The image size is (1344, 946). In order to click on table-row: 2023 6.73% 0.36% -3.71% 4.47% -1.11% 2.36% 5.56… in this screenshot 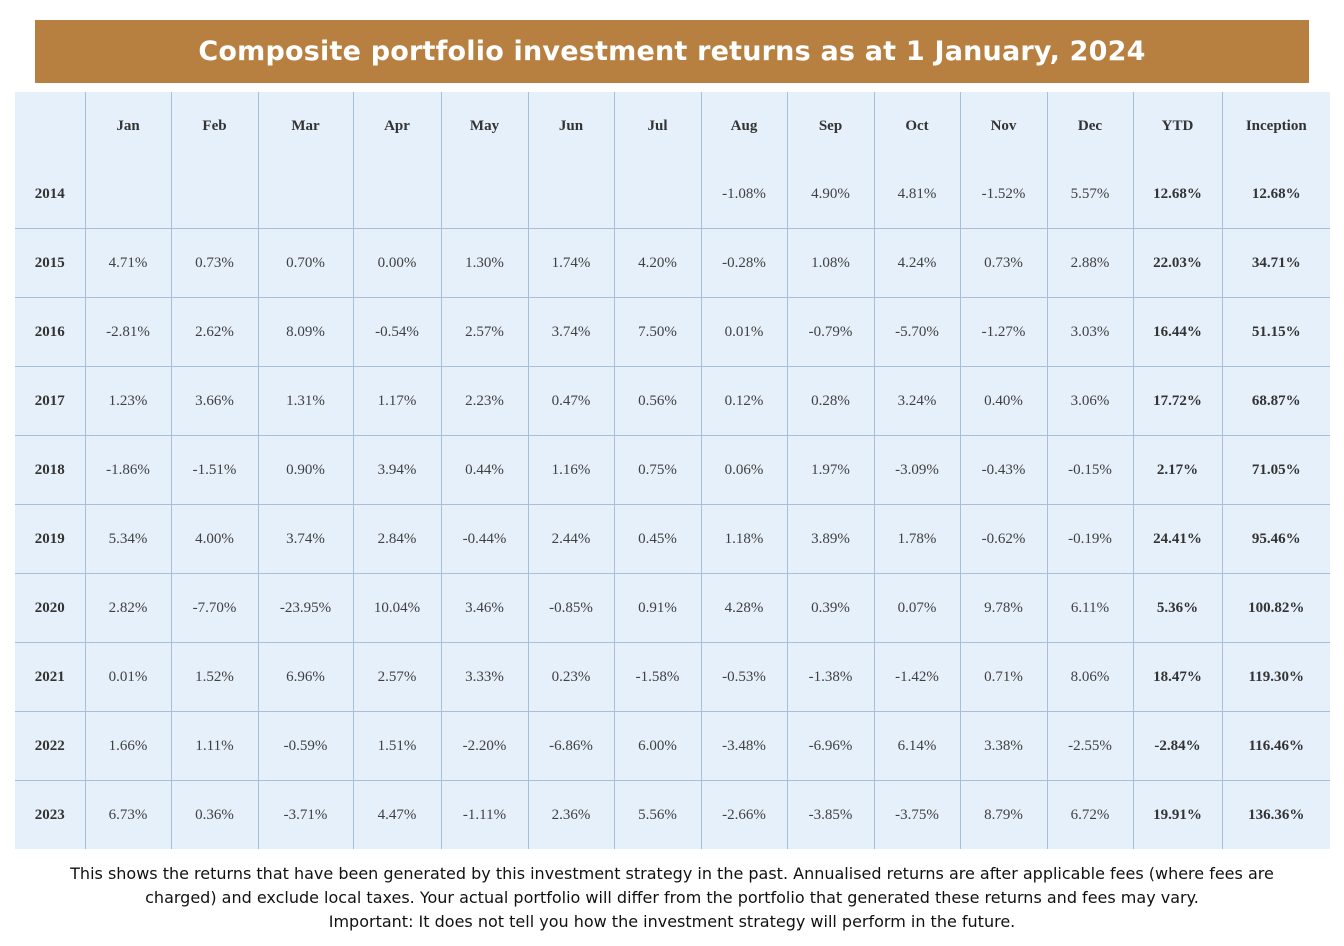, I will do `click(672, 814)`.